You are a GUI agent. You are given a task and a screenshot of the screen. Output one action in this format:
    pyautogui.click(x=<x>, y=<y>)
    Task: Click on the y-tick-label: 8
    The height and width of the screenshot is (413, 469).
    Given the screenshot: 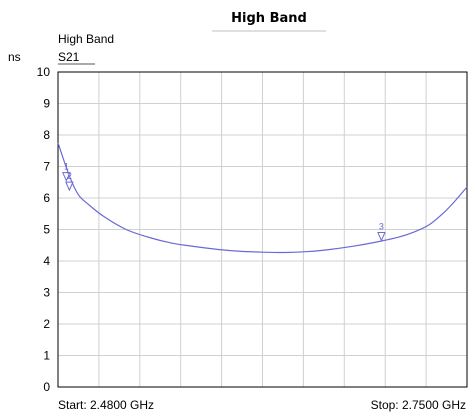 What is the action you would take?
    pyautogui.click(x=46, y=135)
    